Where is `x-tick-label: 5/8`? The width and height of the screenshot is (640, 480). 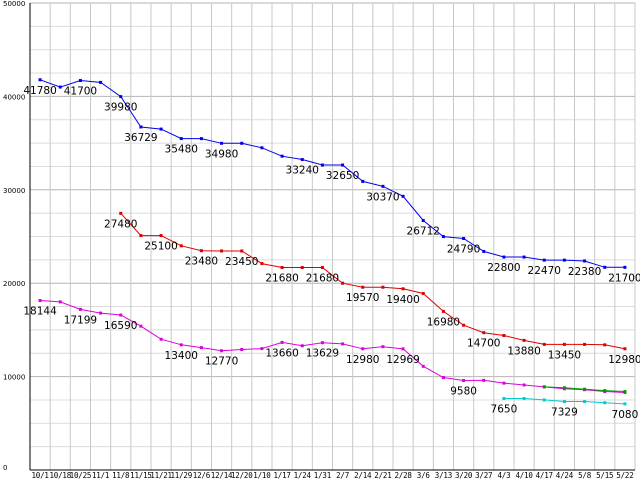
x-tick-label: 5/8 is located at coordinates (585, 475).